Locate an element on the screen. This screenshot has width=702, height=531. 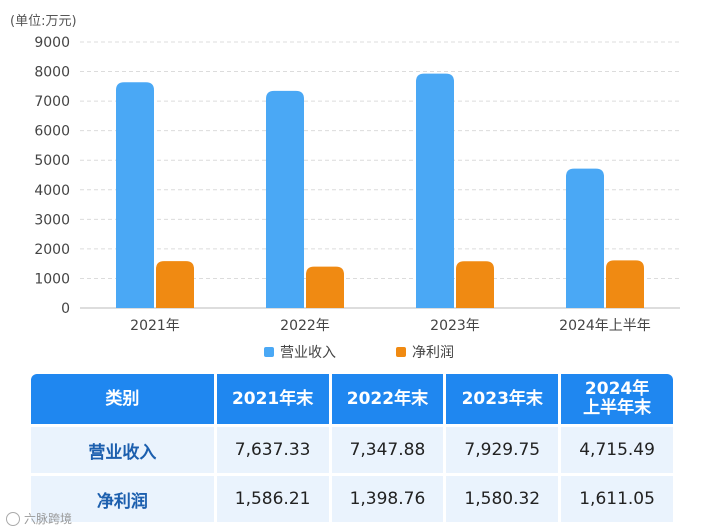
table-row: 营业收入 7,637.33 7,347.88 7,929.75 4,715.49 is located at coordinates (352, 450).